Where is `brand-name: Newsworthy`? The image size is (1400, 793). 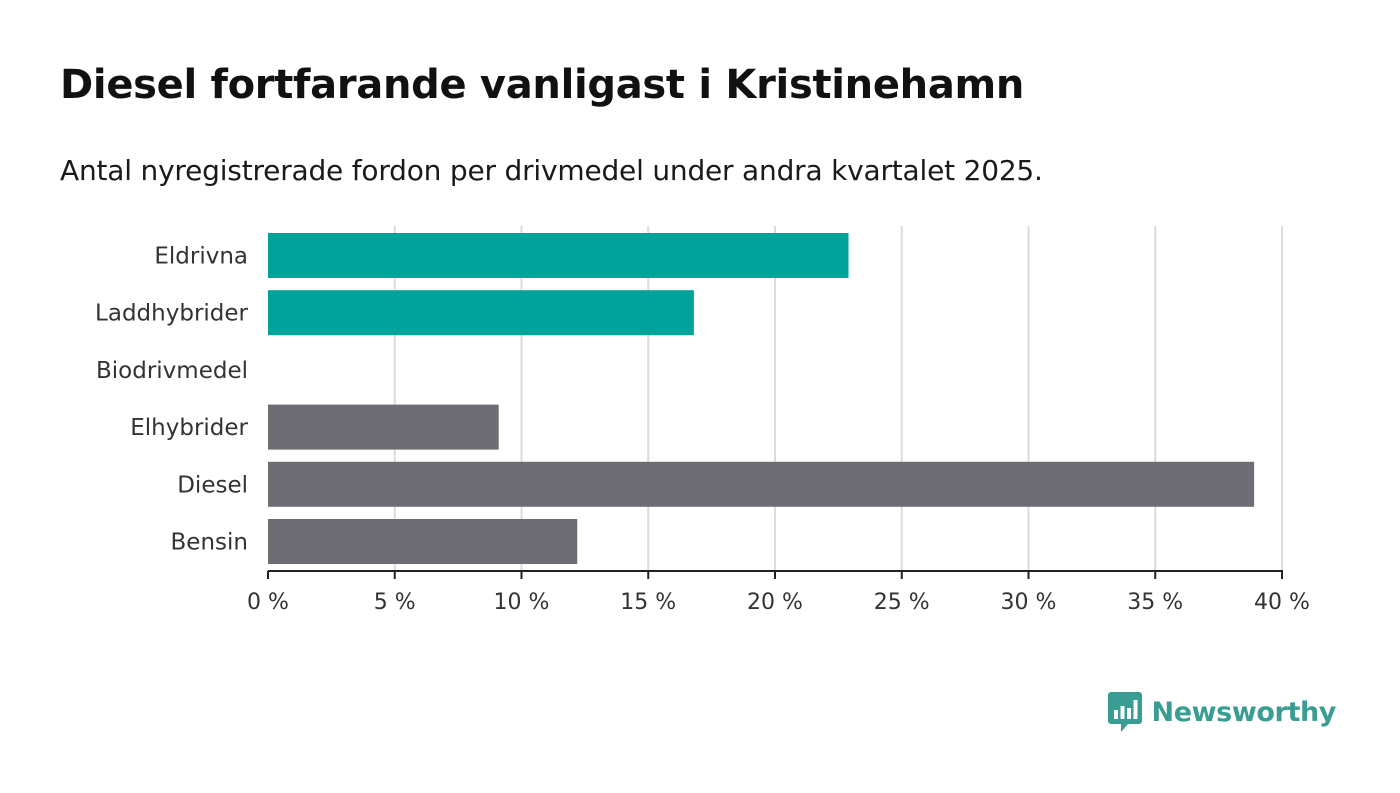 brand-name: Newsworthy is located at coordinates (1244, 712).